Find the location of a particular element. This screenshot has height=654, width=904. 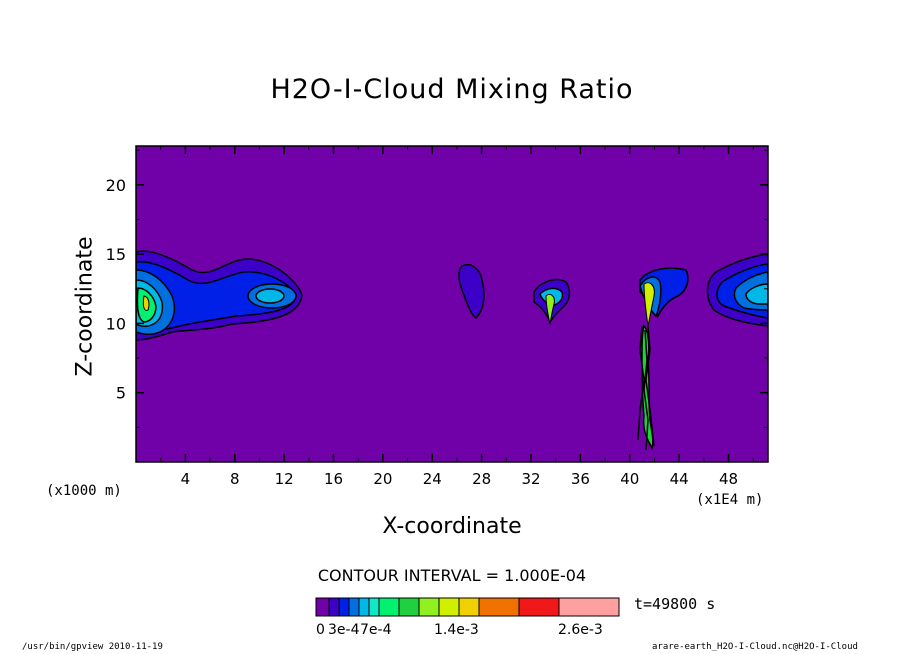

x-tick-label: 4 is located at coordinates (186, 479).